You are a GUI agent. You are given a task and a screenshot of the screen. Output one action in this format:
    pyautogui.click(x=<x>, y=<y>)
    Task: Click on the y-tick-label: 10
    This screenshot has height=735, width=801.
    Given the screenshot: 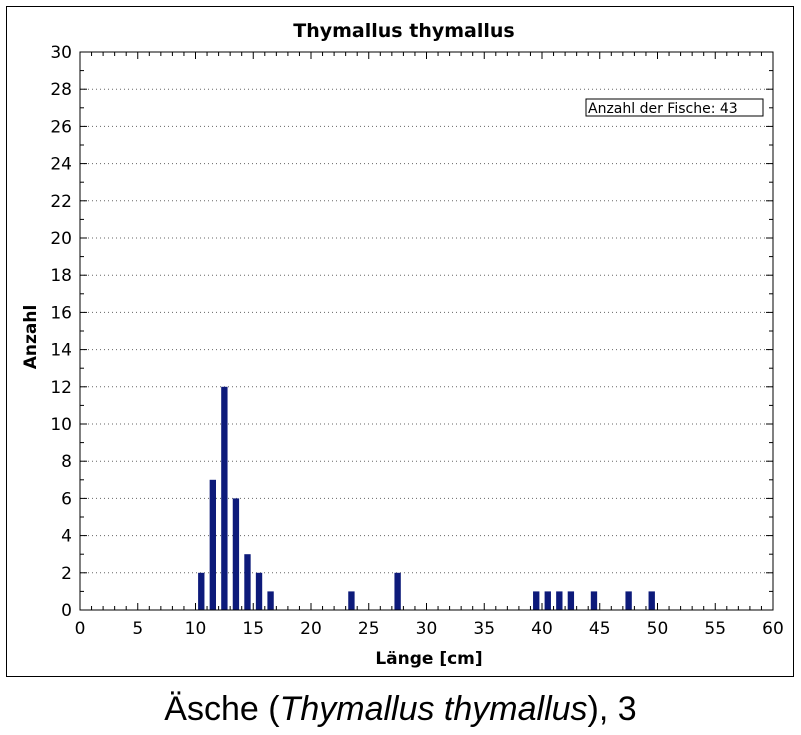 What is the action you would take?
    pyautogui.click(x=61, y=425)
    